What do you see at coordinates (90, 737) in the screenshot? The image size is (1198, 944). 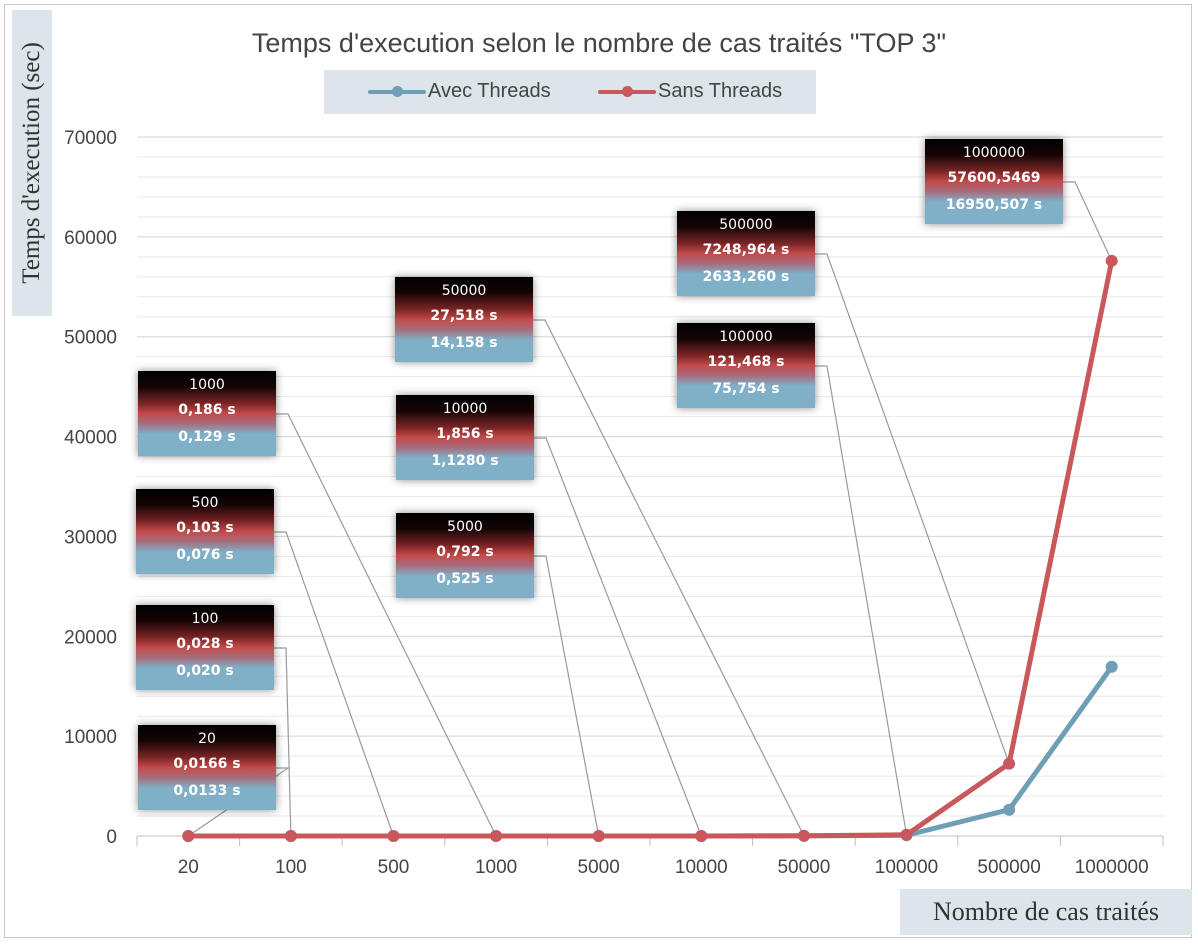 I see `y-tick-label: 10000` at bounding box center [90, 737].